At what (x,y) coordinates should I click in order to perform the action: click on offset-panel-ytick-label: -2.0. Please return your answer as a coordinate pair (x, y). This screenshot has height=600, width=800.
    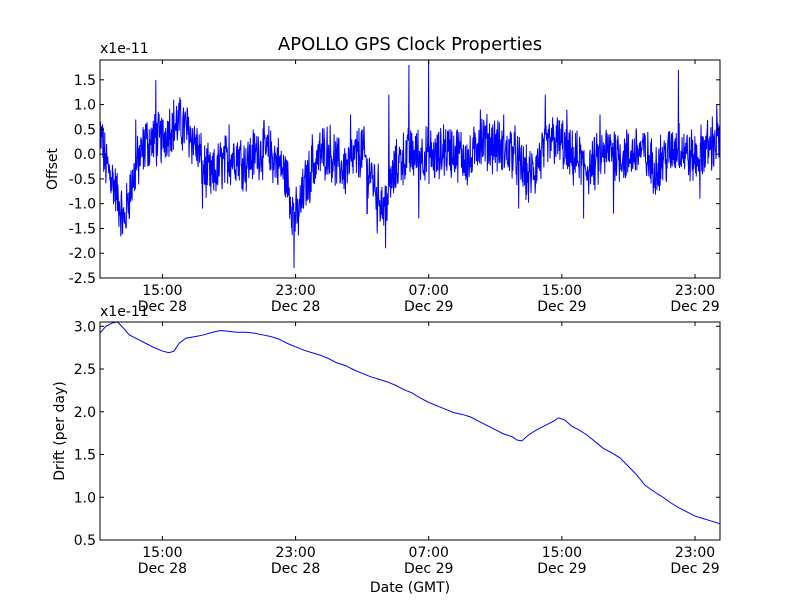
    Looking at the image, I should click on (82, 254).